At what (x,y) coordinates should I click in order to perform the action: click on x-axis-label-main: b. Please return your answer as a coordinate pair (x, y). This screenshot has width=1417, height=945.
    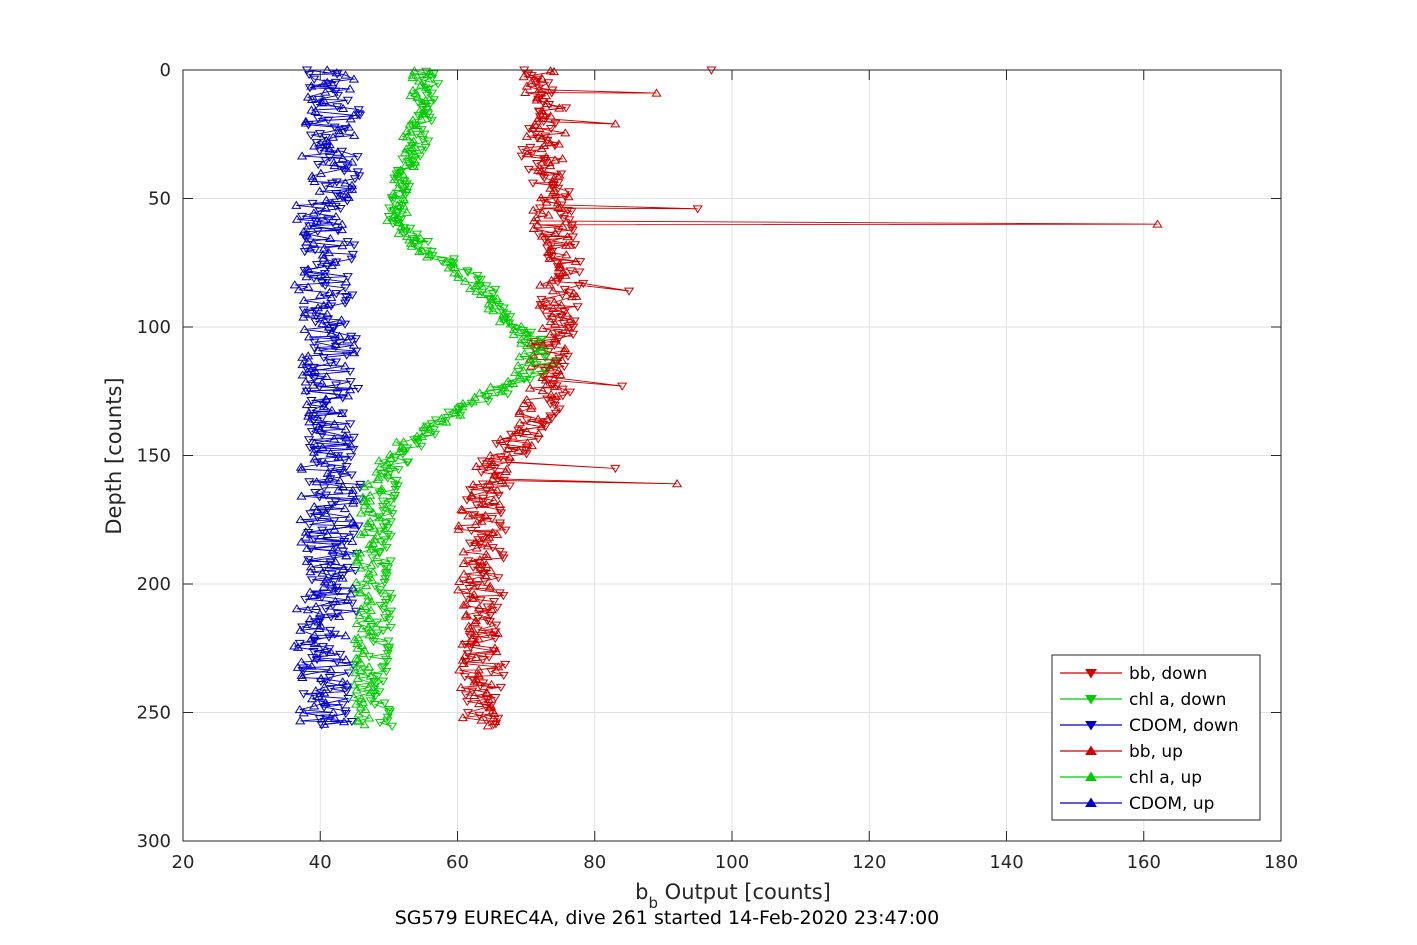
    Looking at the image, I should click on (641, 892).